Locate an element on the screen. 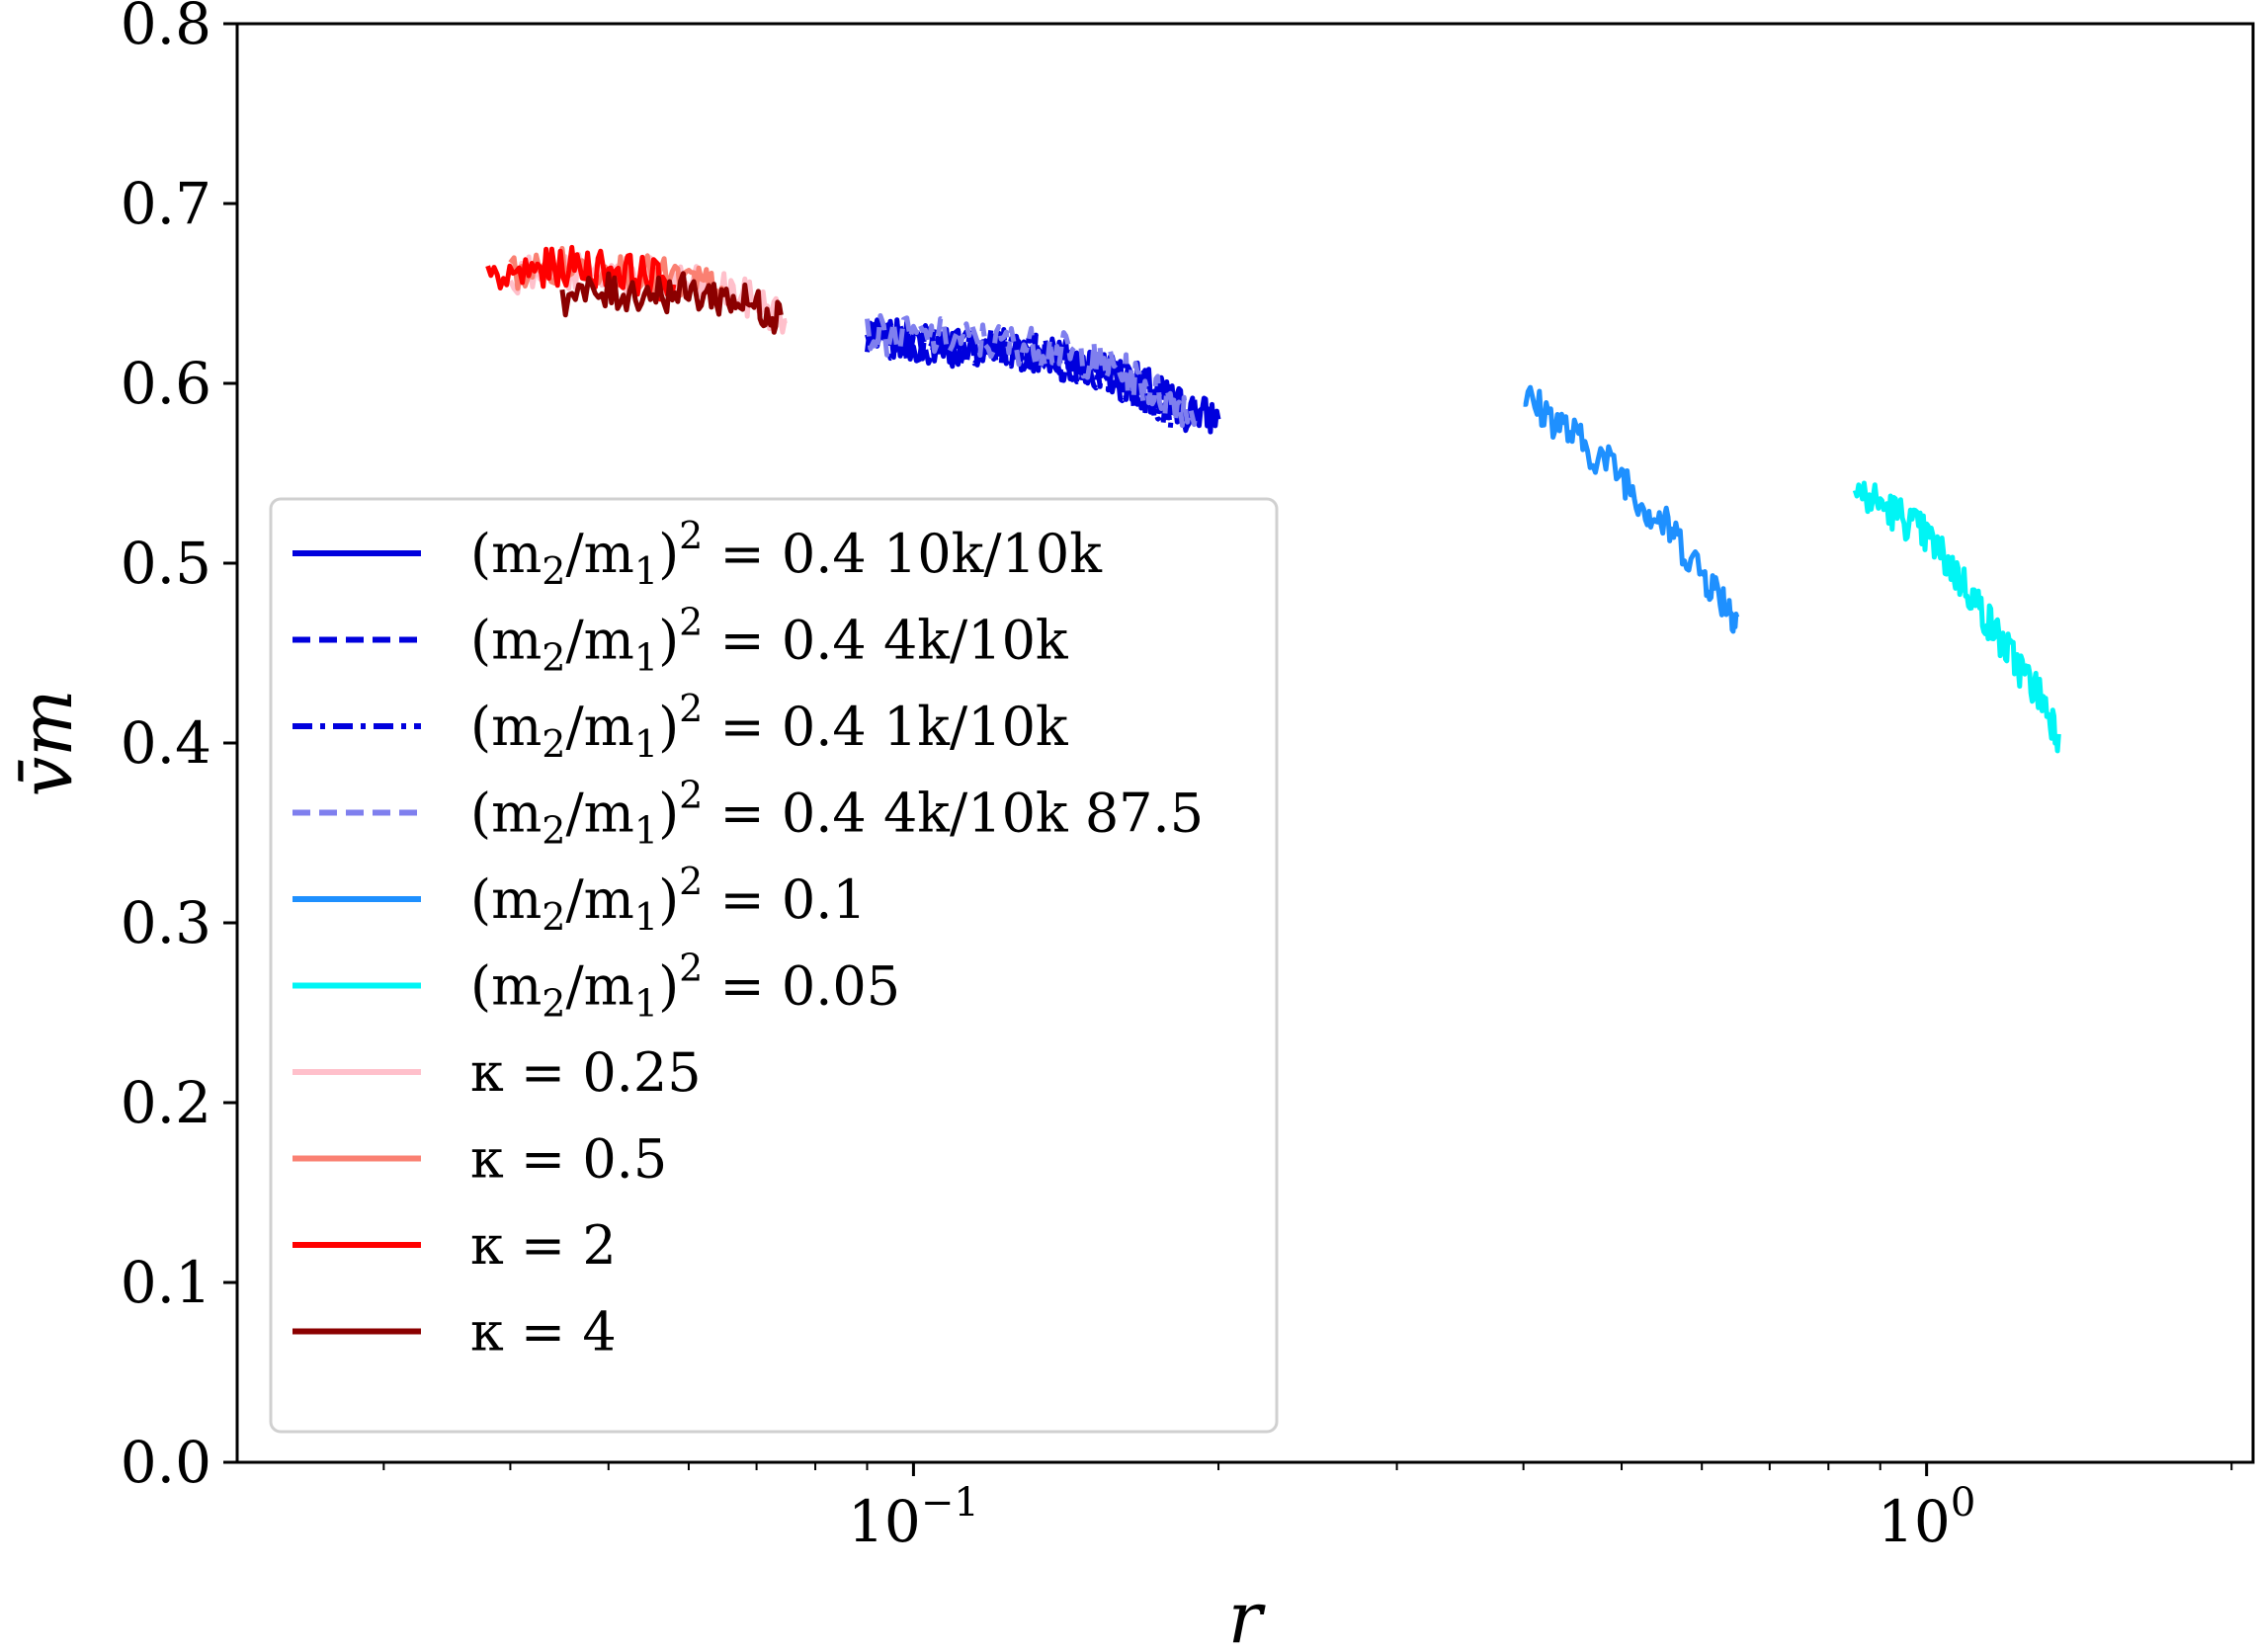 The width and height of the screenshot is (2257, 1652). y-axis-label: v̄m is located at coordinates (46, 743).